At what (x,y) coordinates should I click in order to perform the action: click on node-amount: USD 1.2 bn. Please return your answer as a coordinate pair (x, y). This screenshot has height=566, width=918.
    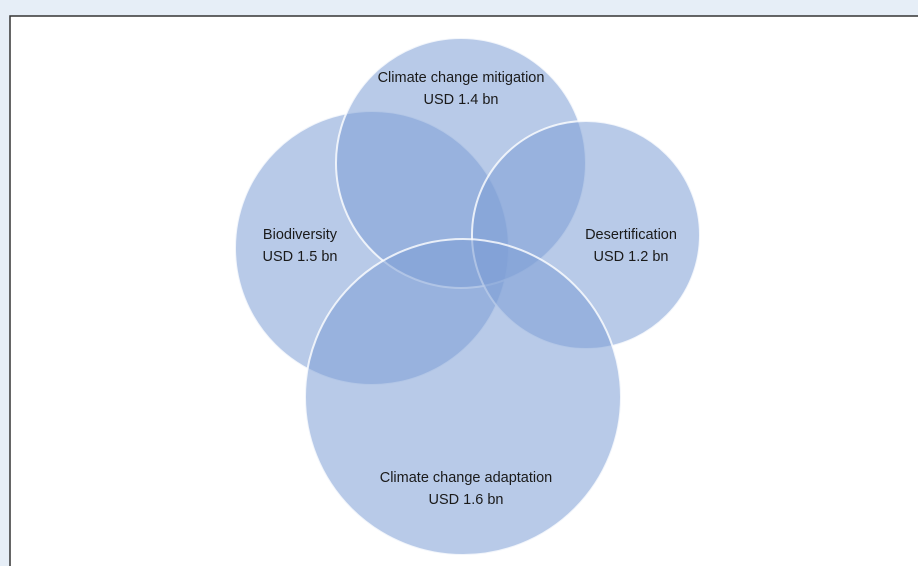
    Looking at the image, I should click on (631, 257).